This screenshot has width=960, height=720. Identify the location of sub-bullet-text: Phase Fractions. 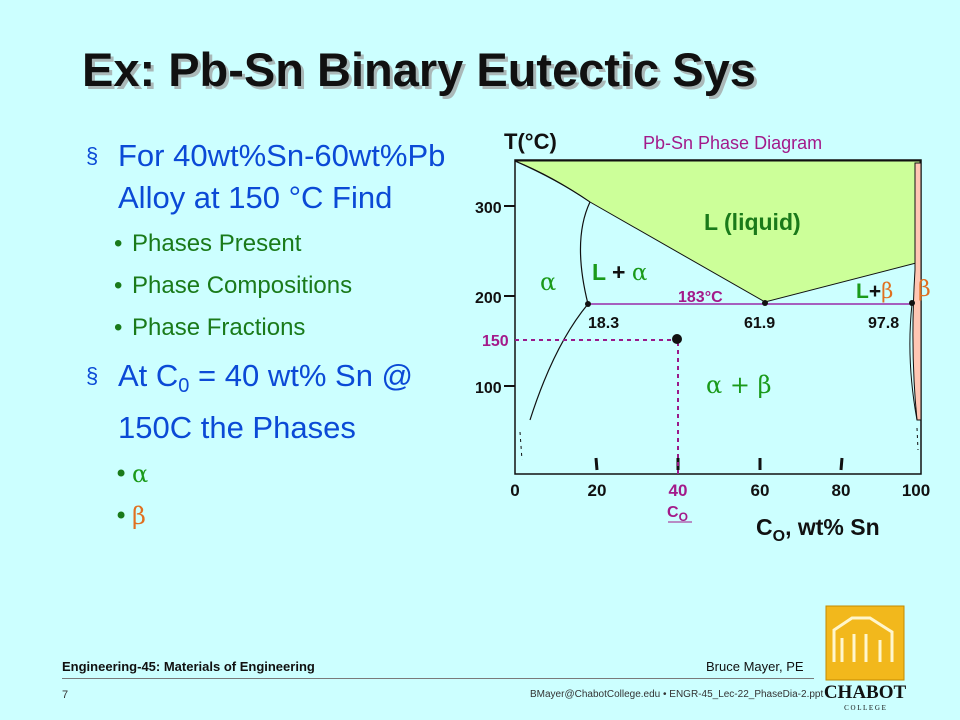
(219, 327).